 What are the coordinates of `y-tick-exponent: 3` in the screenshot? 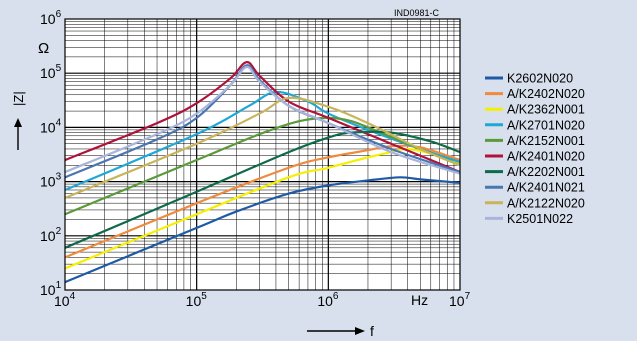 It's located at (59, 177).